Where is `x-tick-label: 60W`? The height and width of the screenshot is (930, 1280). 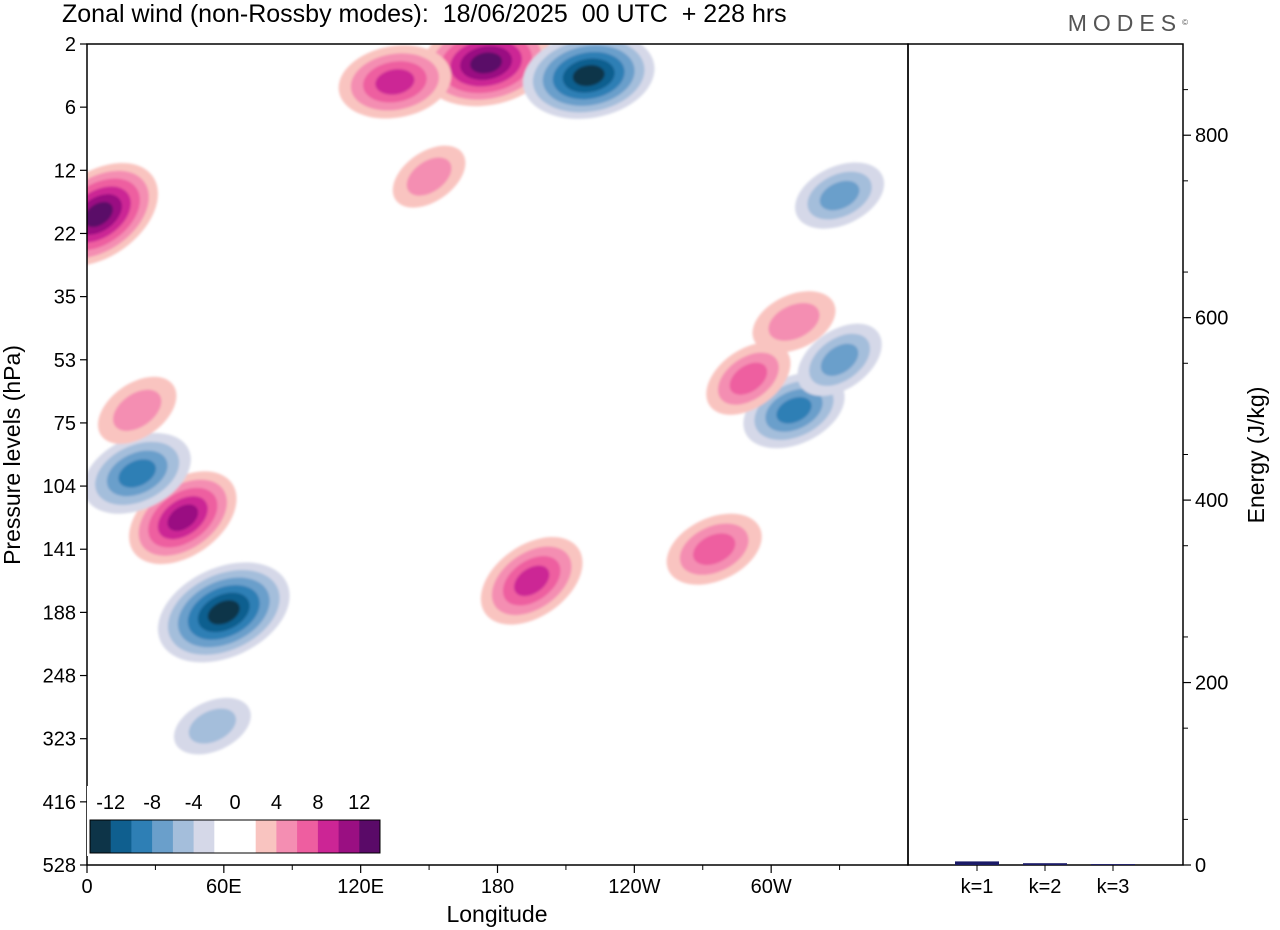
x-tick-label: 60W is located at coordinates (771, 887).